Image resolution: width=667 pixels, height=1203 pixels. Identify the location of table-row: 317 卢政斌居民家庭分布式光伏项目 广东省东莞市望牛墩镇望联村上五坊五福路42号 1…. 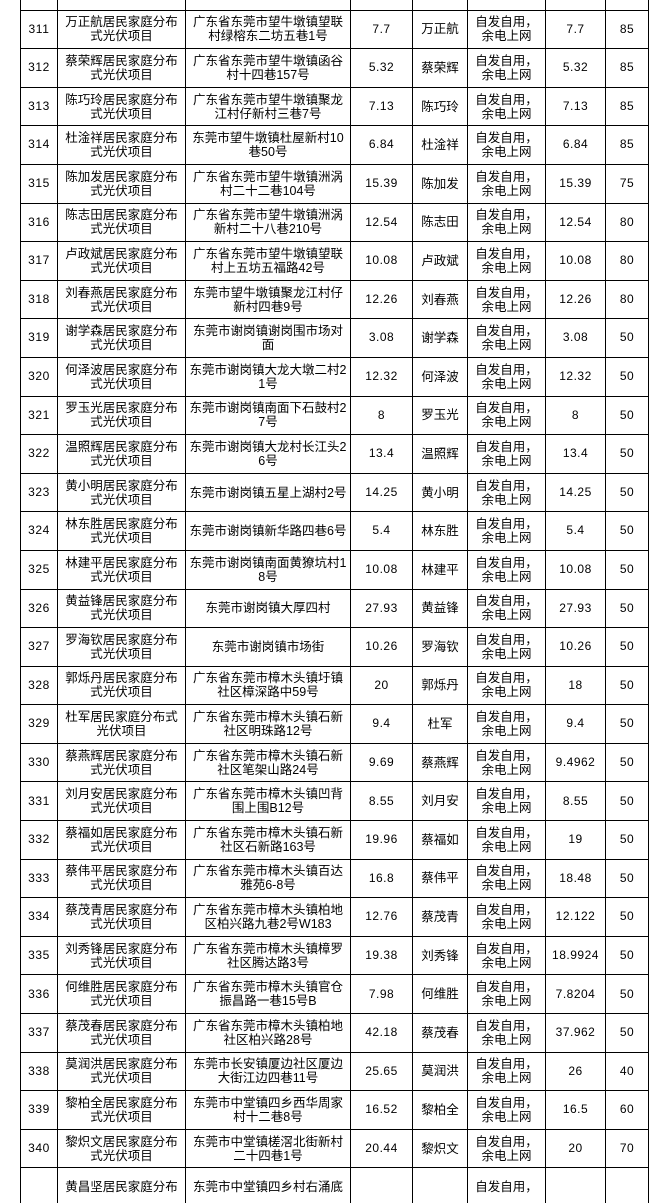
(334, 261).